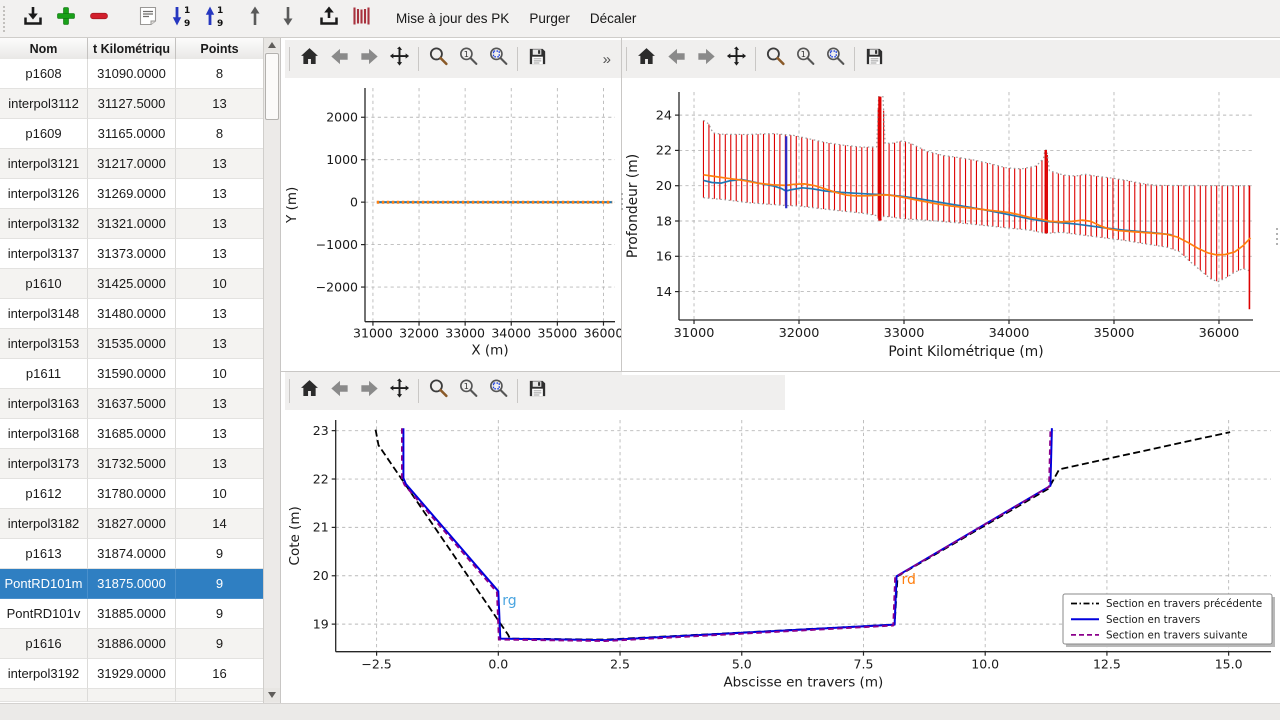  I want to click on move-down-button, so click(288, 19).